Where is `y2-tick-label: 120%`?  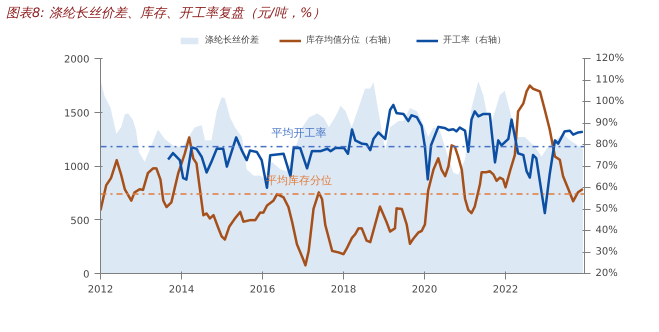 y2-tick-label: 120% is located at coordinates (610, 58).